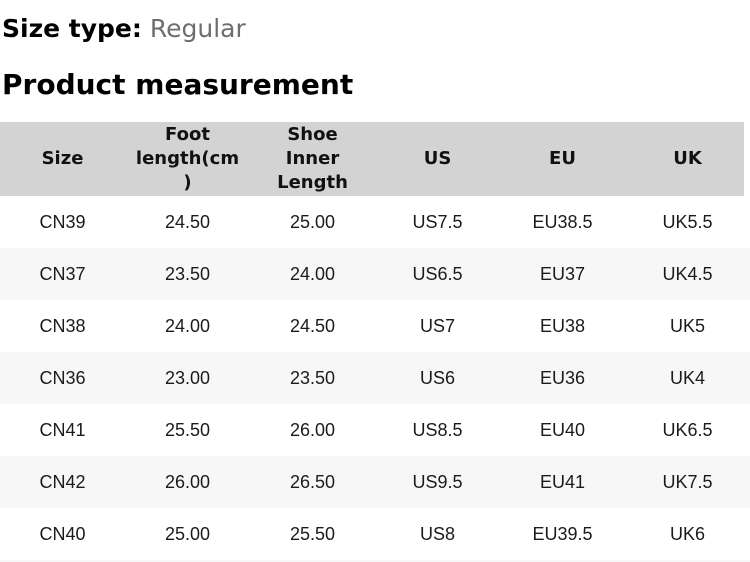 The image size is (750, 562). I want to click on cell-uk: UK4.5, so click(687, 274).